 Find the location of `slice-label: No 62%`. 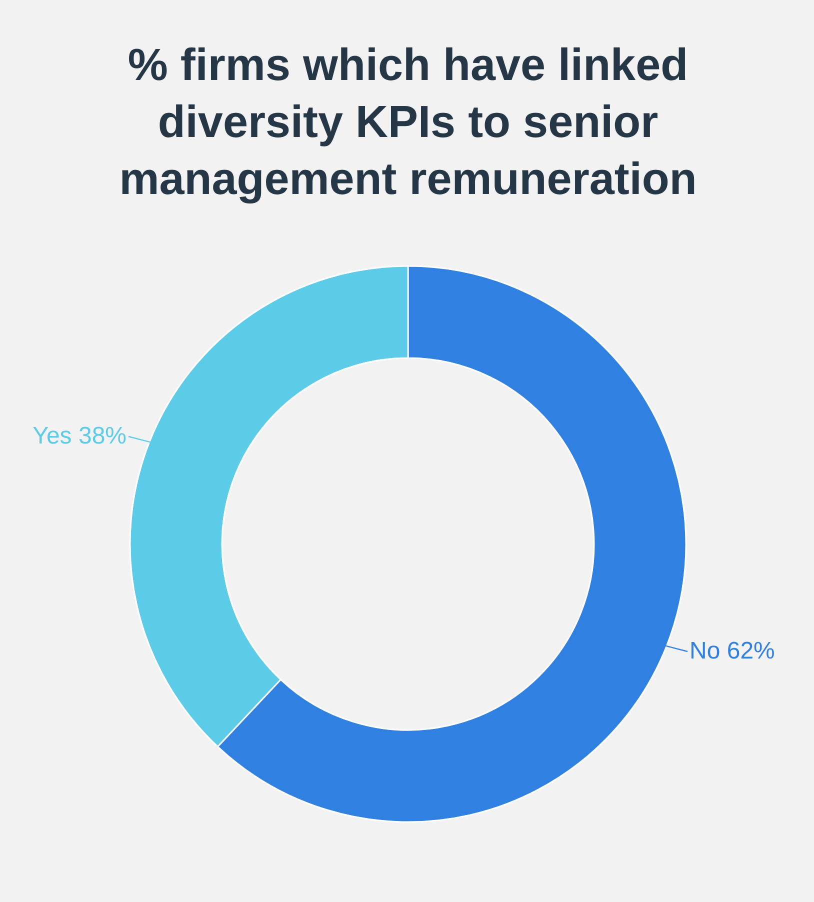

slice-label: No 62% is located at coordinates (732, 650).